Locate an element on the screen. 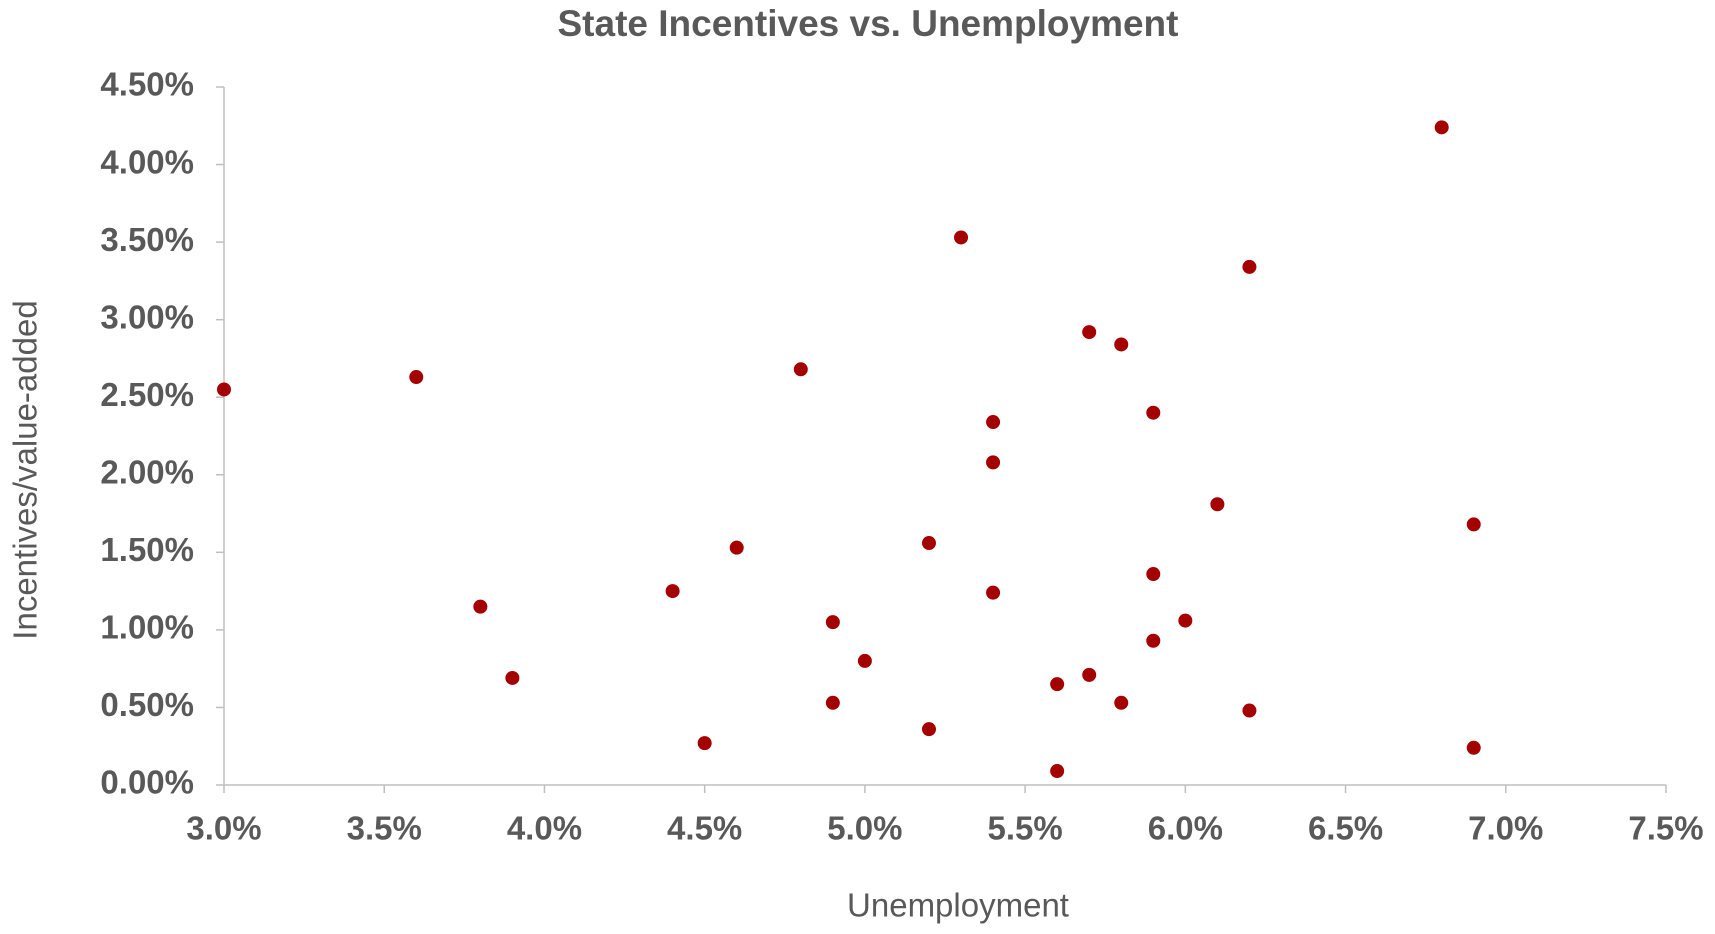 This screenshot has height=934, width=1715. x-tick-label: 7.5% is located at coordinates (1665, 828).